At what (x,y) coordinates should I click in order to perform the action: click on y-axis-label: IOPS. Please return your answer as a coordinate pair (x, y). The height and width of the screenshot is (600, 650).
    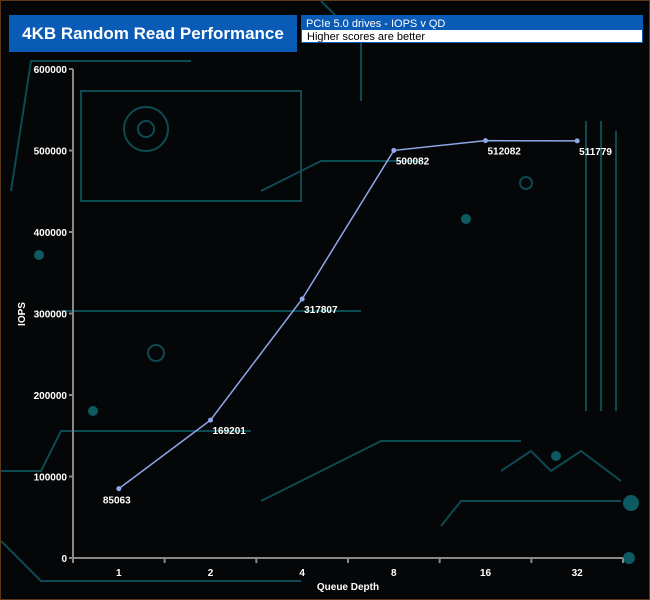
    Looking at the image, I should click on (22, 314).